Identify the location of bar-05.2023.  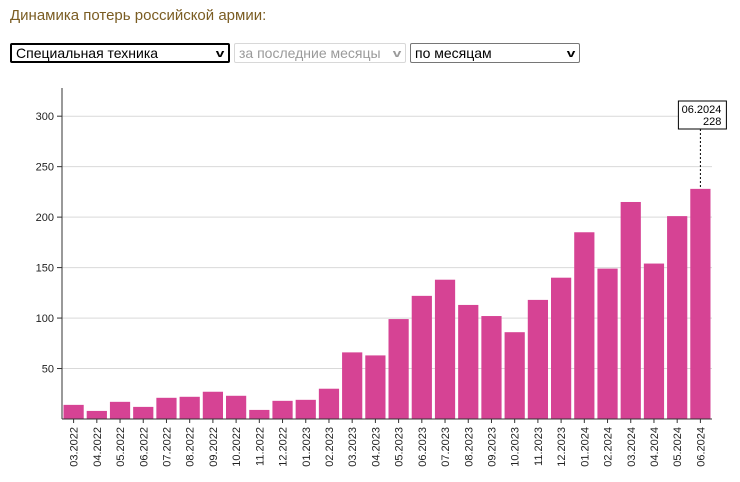
(398, 369).